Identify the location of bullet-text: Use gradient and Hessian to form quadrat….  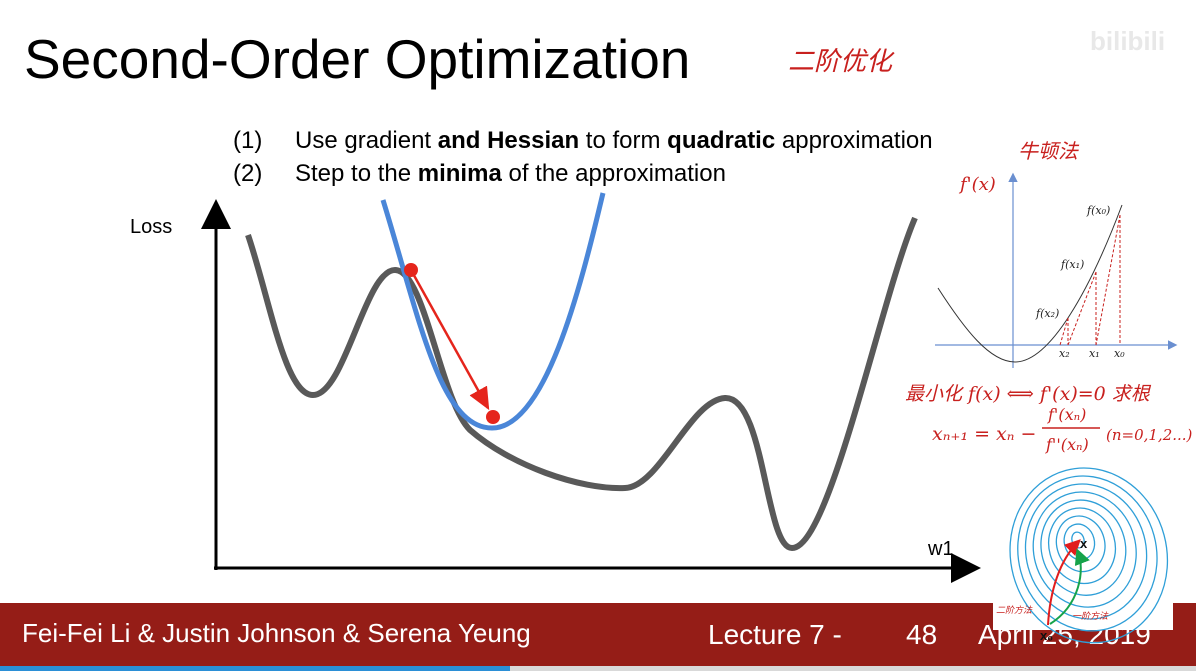
(614, 140).